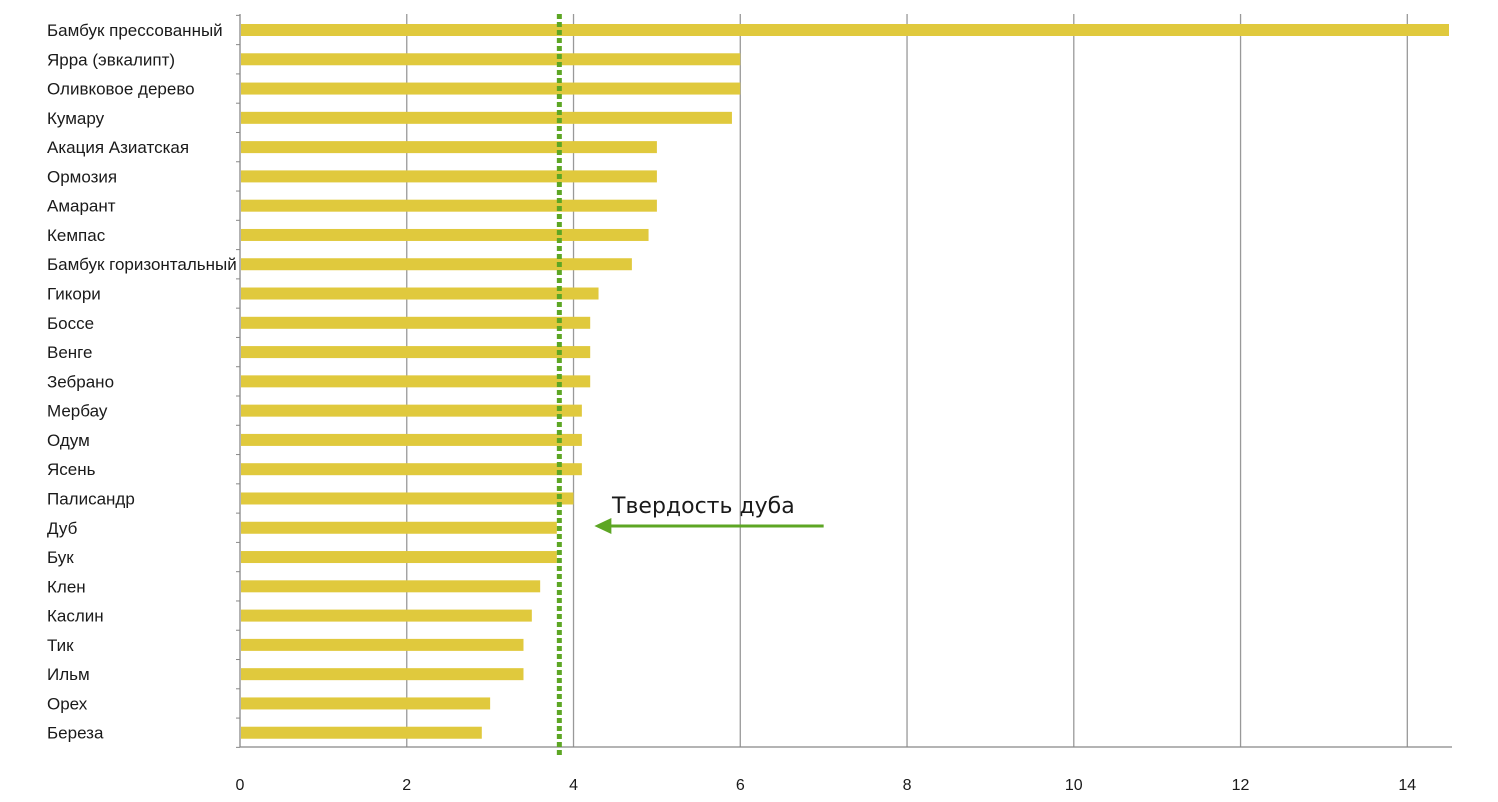 This screenshot has height=802, width=1498. What do you see at coordinates (66, 586) in the screenshot?
I see `category-label-19: Клен` at bounding box center [66, 586].